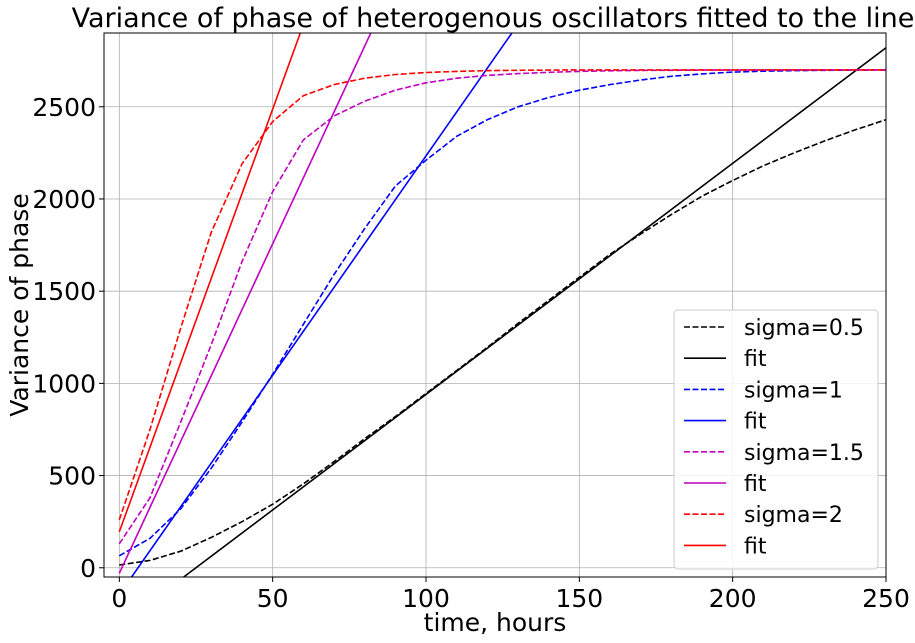 The height and width of the screenshot is (643, 915). I want to click on x-tick-label: 150, so click(579, 598).